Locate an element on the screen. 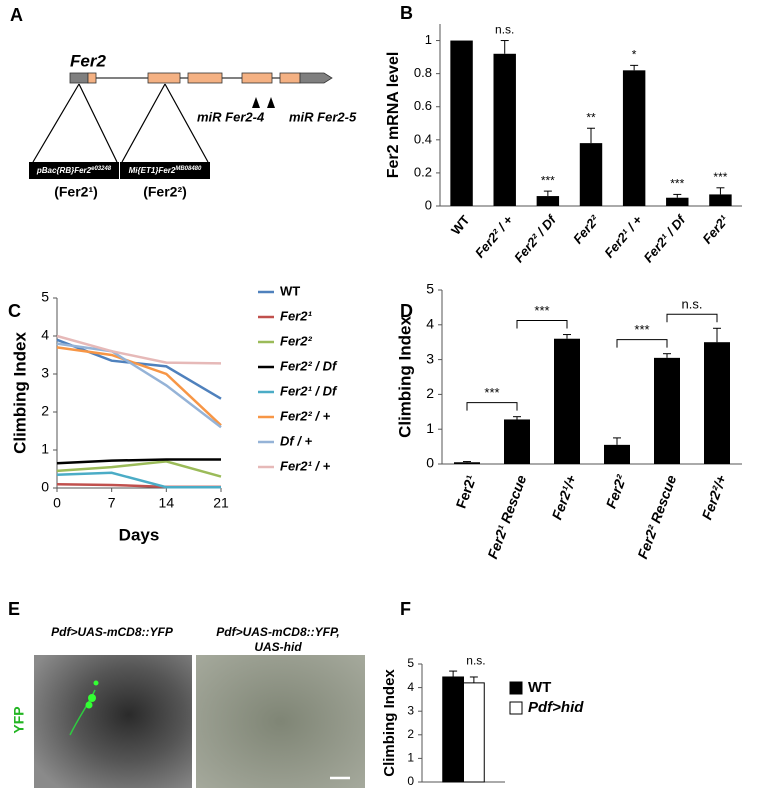  allele-name: (Fer2²) is located at coordinates (165, 192).